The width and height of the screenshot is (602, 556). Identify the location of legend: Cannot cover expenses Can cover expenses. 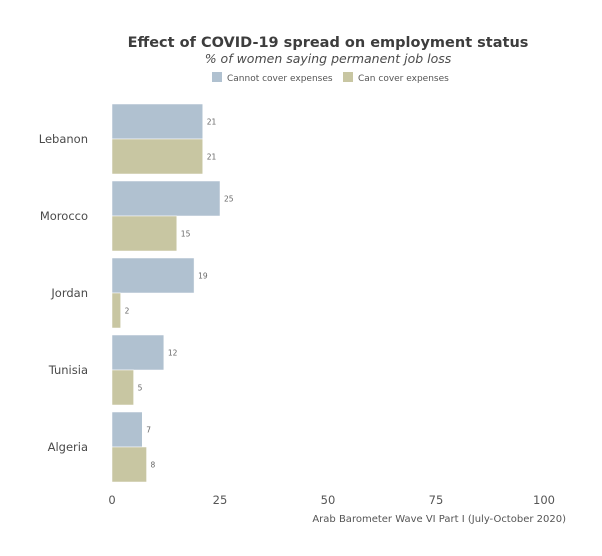
(330, 78).